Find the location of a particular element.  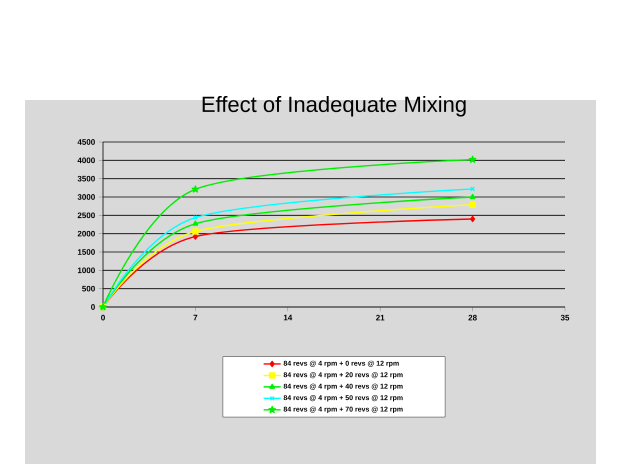

y-tick-label: 2000 is located at coordinates (86, 233).